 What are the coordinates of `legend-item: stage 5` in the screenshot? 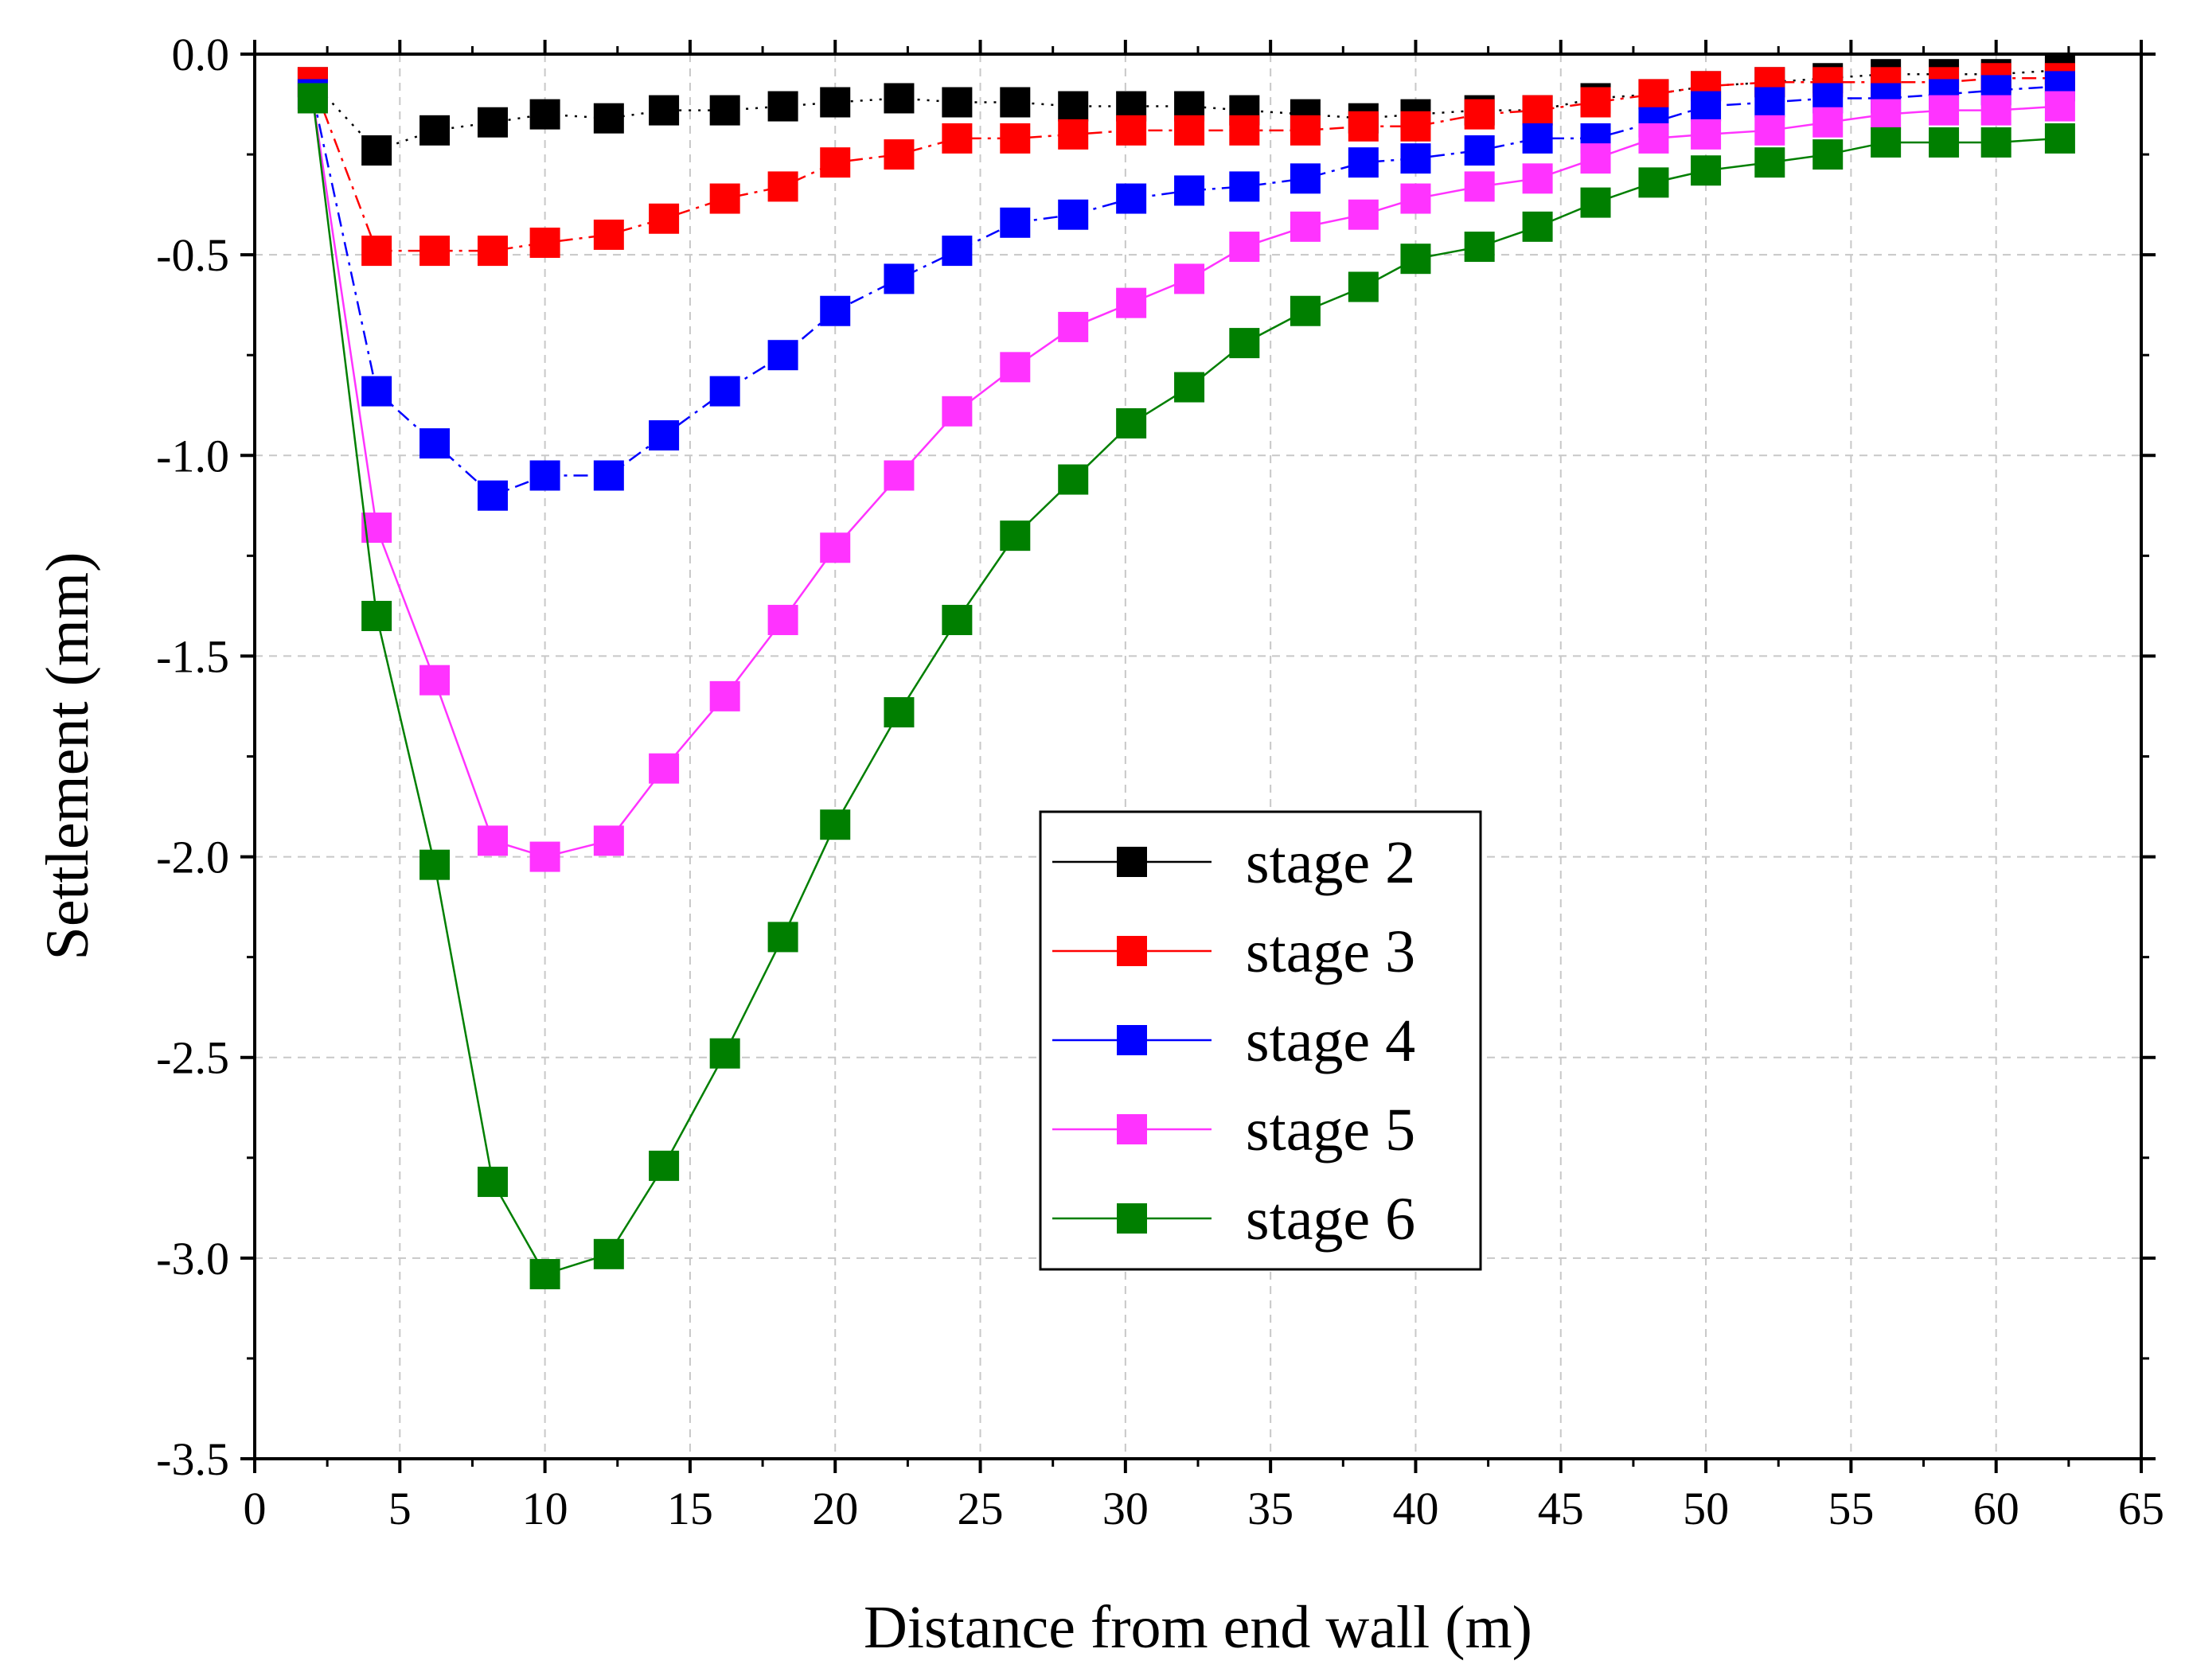 It's located at (1234, 1130).